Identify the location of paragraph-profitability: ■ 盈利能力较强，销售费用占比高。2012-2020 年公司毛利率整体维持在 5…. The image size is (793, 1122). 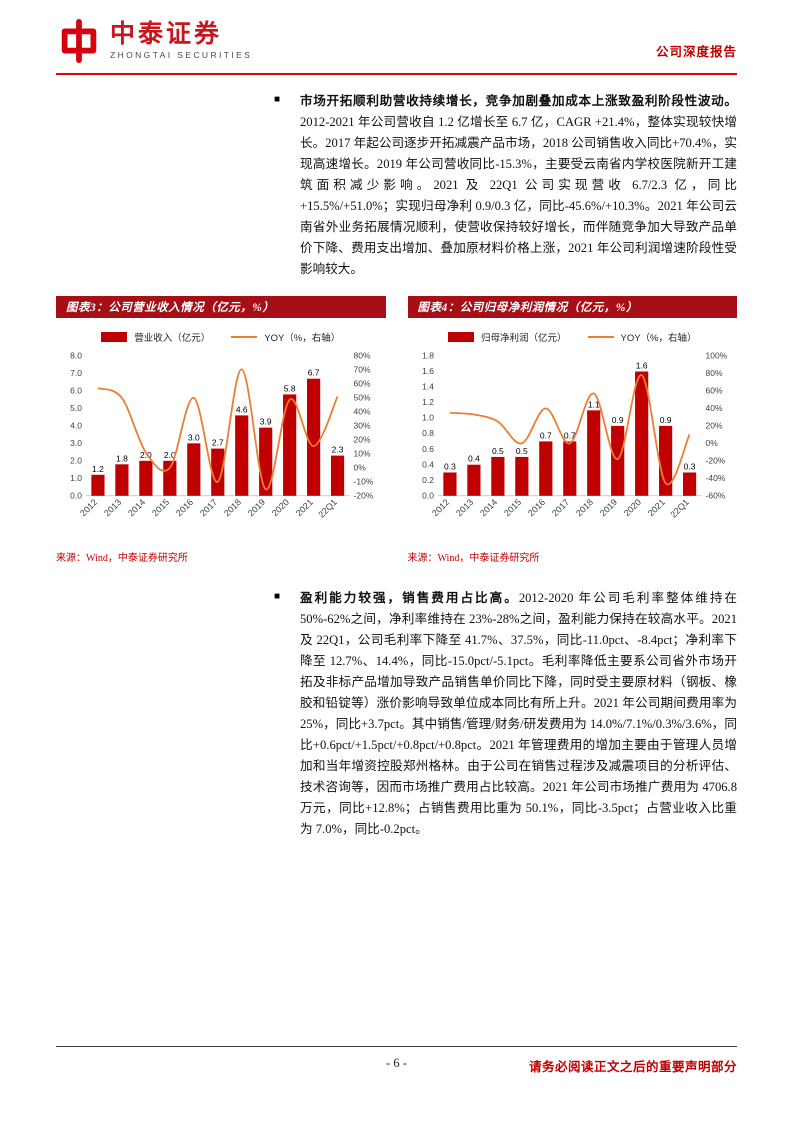
(505, 714).